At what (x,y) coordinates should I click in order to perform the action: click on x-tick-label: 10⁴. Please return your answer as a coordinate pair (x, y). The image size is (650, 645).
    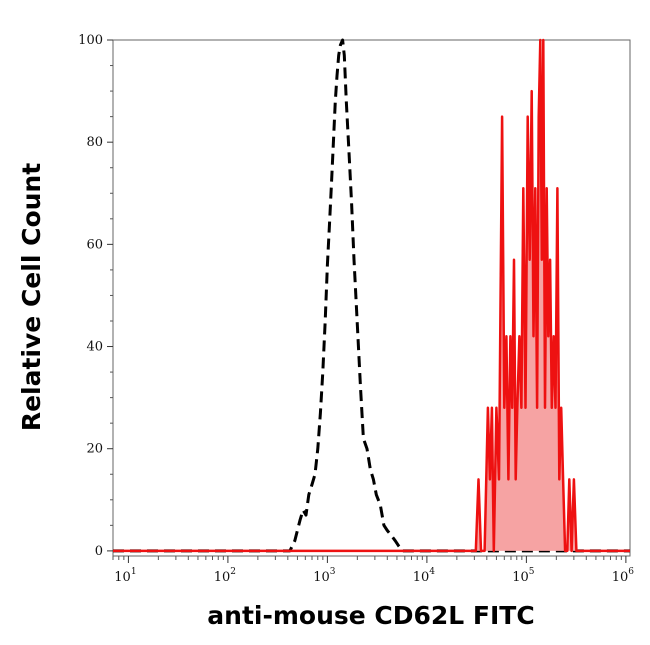
    Looking at the image, I should click on (424, 576).